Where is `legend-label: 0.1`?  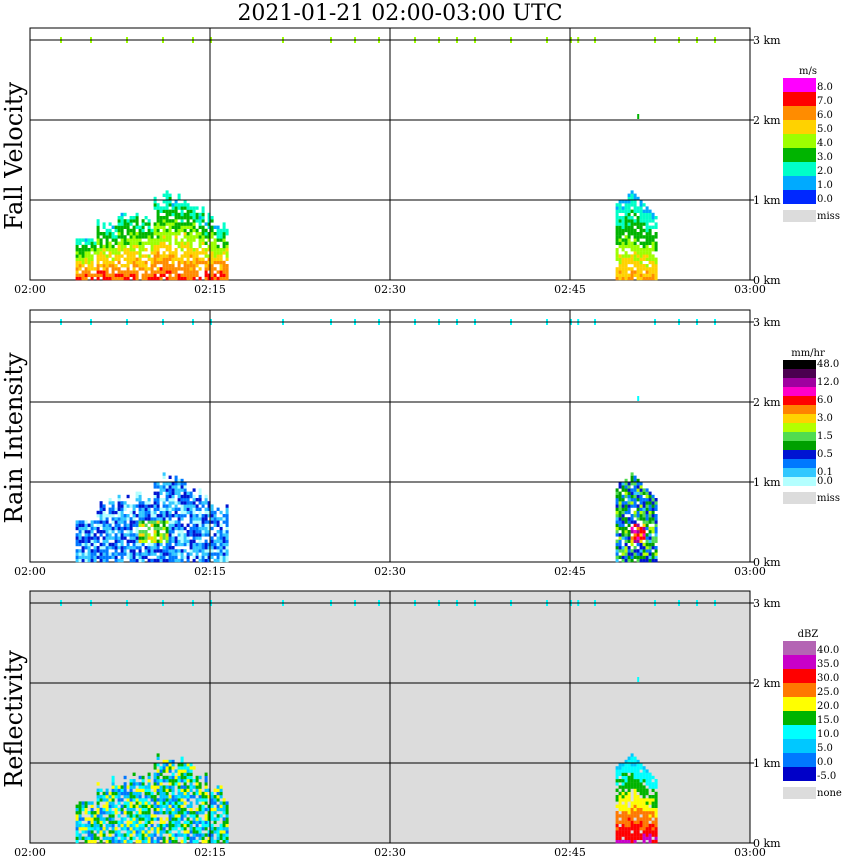 legend-label: 0.1 is located at coordinates (825, 472).